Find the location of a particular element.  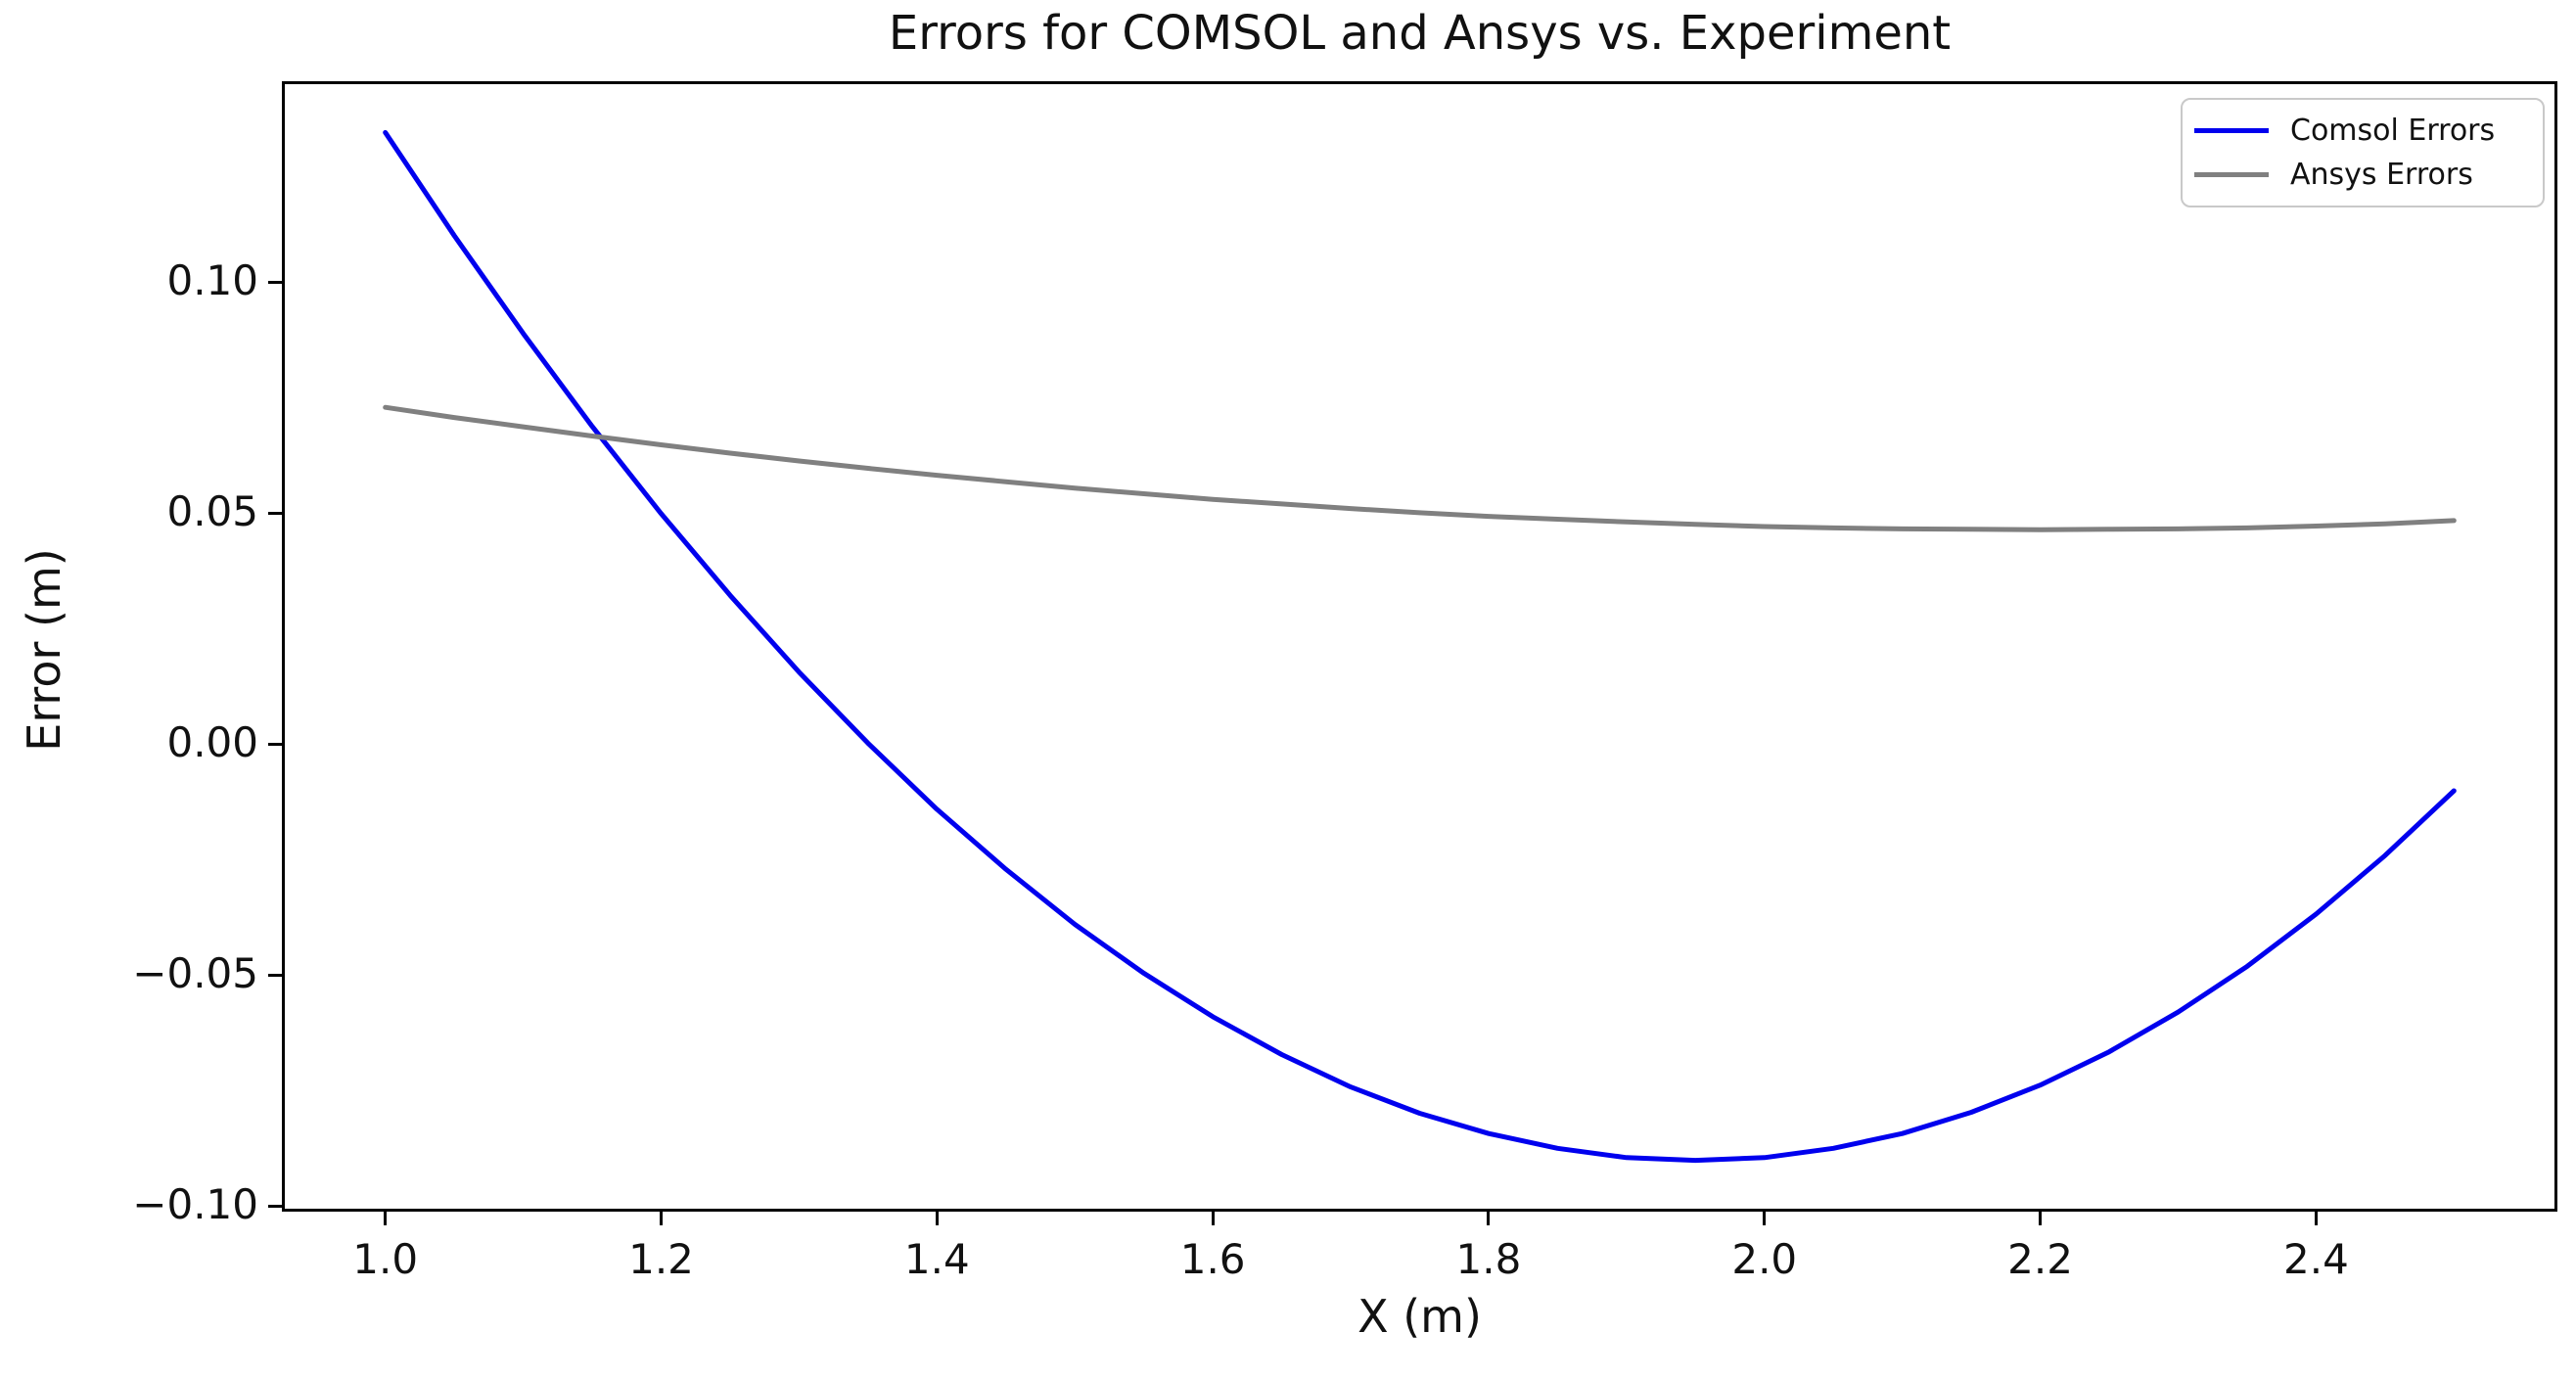

ansys-line-swatch is located at coordinates (2231, 174).